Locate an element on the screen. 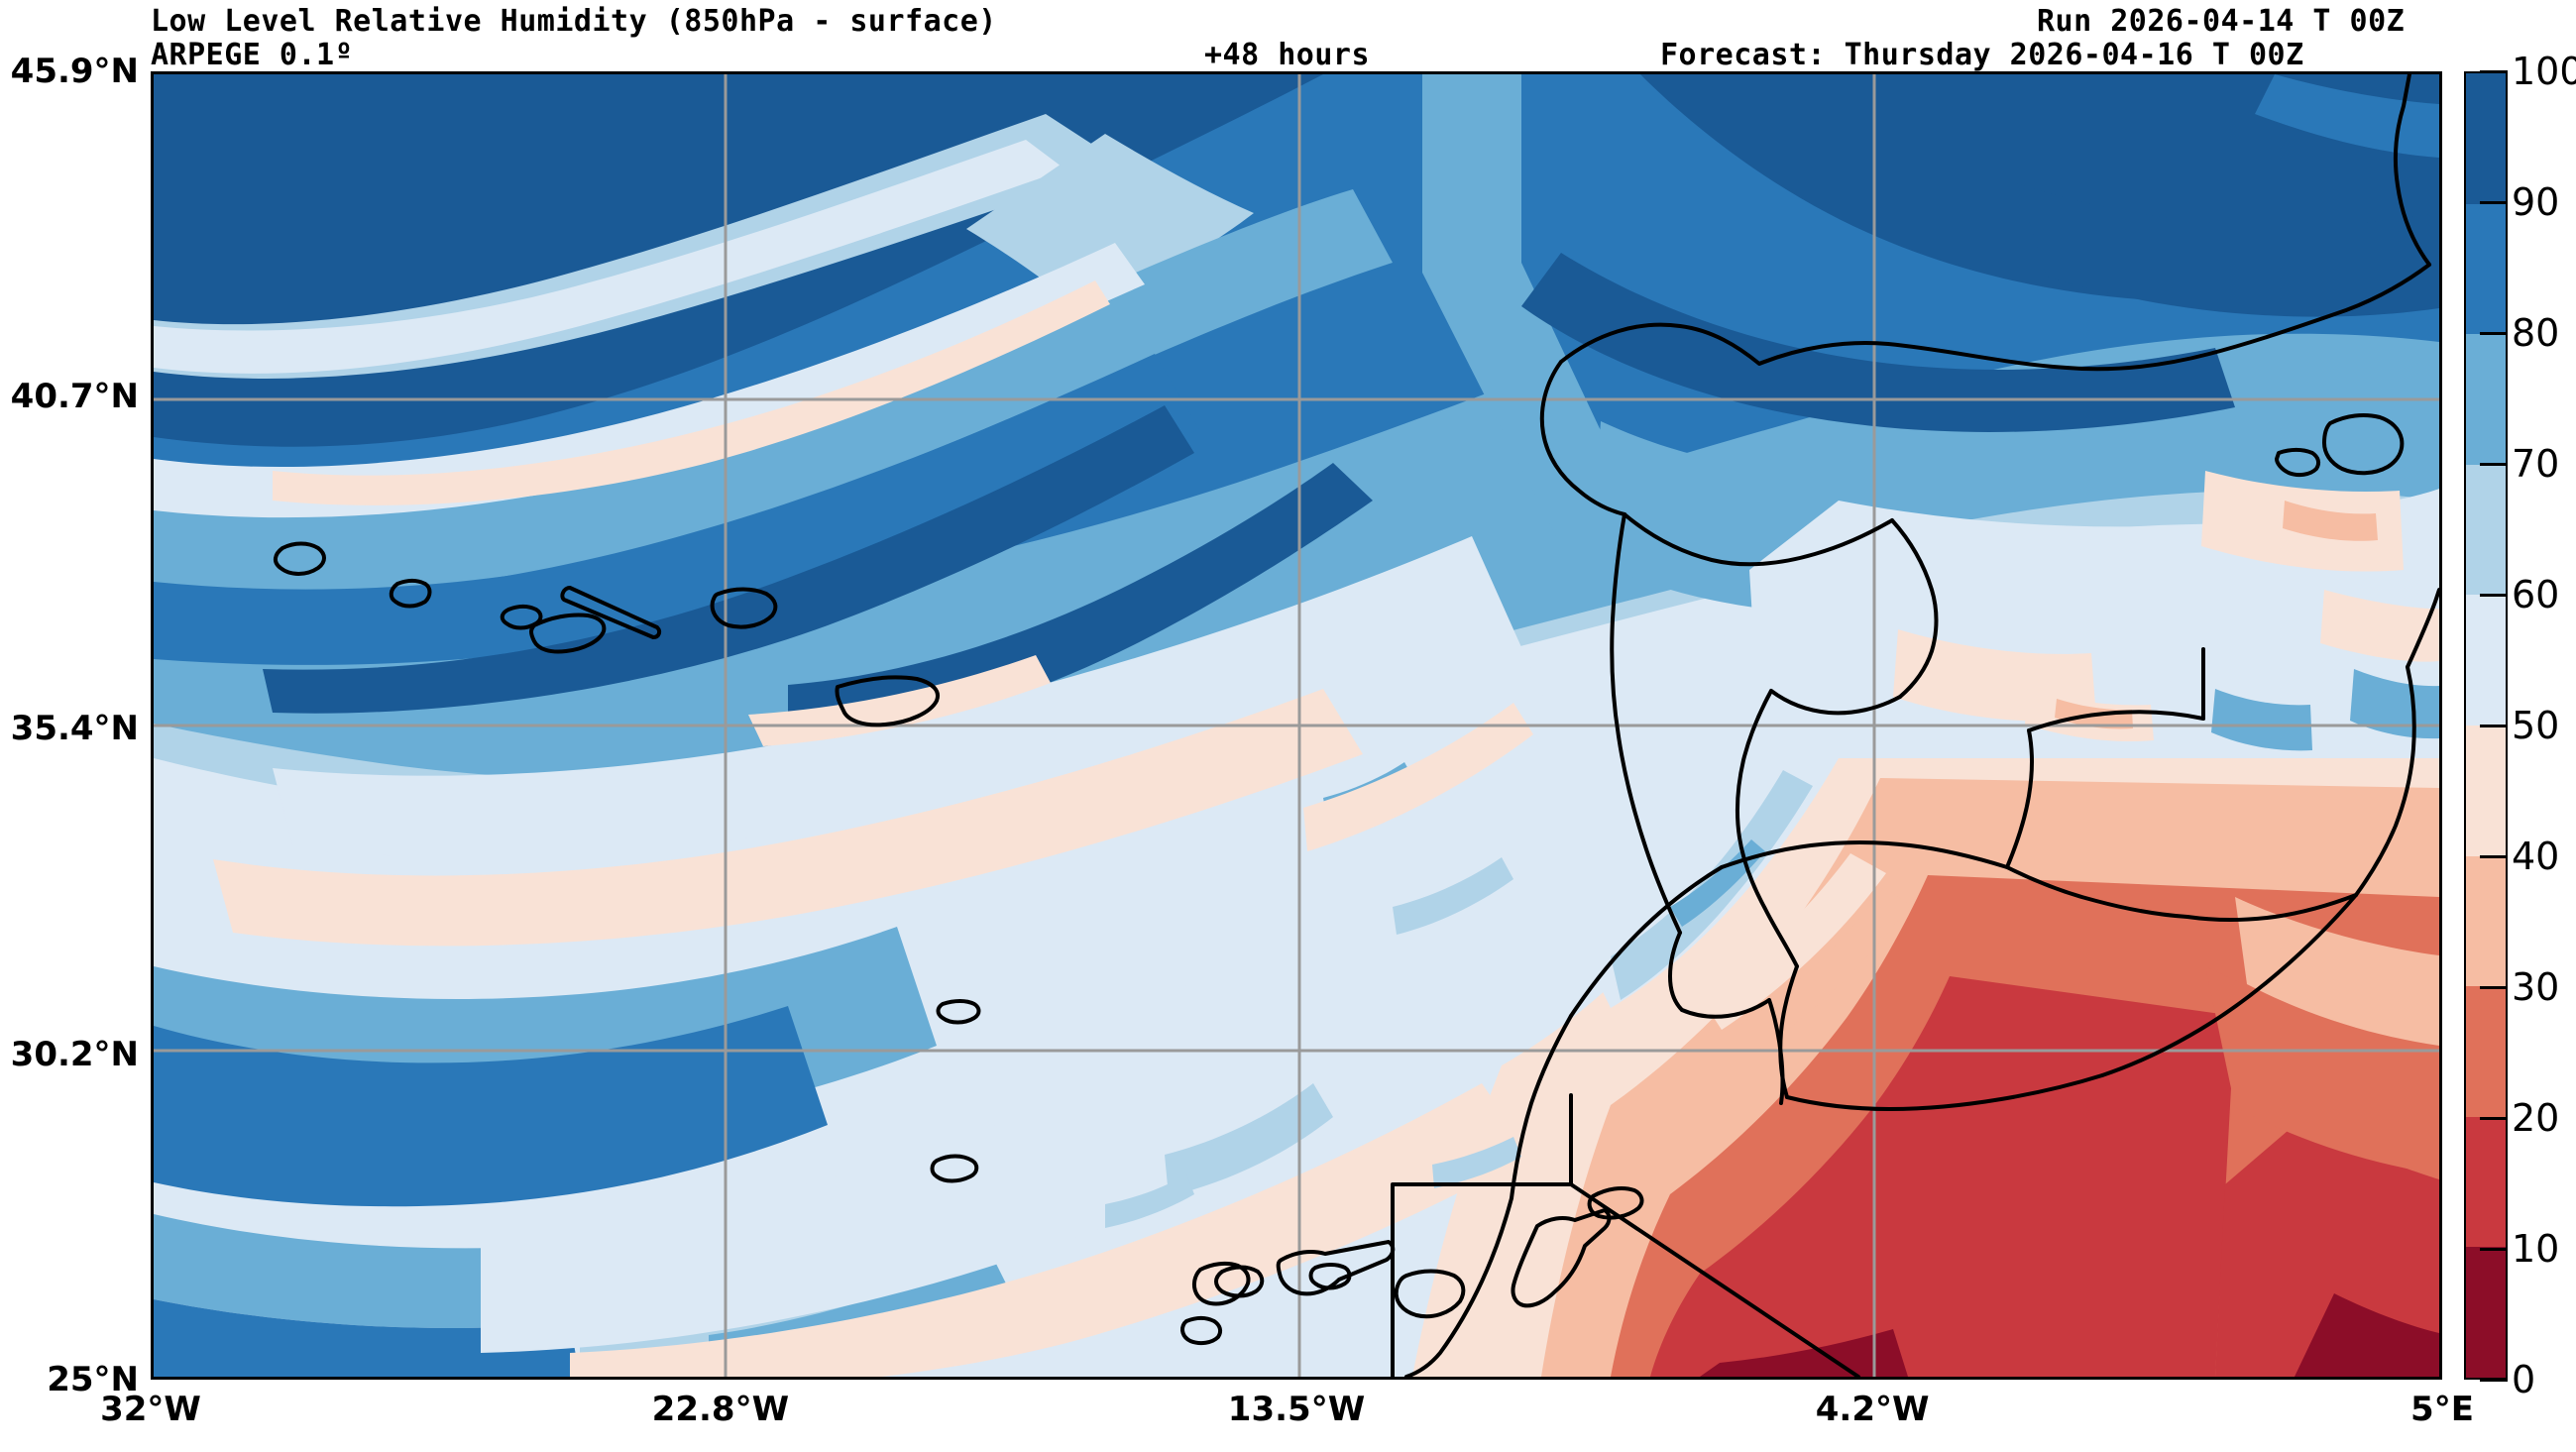  y-axis-tick: 40.7°N is located at coordinates (74, 397).